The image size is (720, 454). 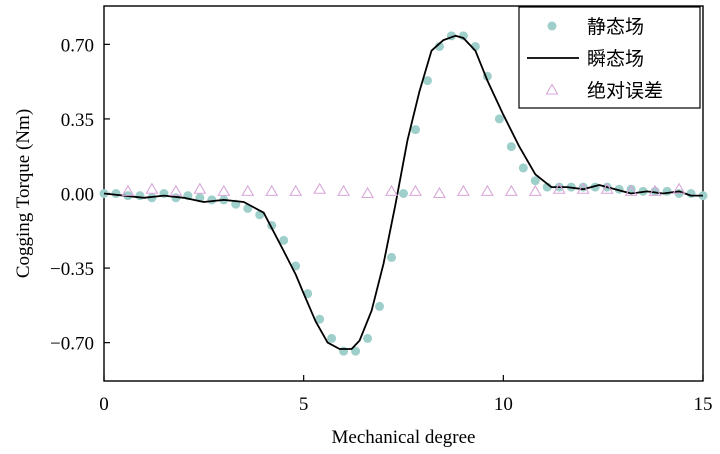 What do you see at coordinates (615, 59) in the screenshot?
I see `legend-label: 瞬态场` at bounding box center [615, 59].